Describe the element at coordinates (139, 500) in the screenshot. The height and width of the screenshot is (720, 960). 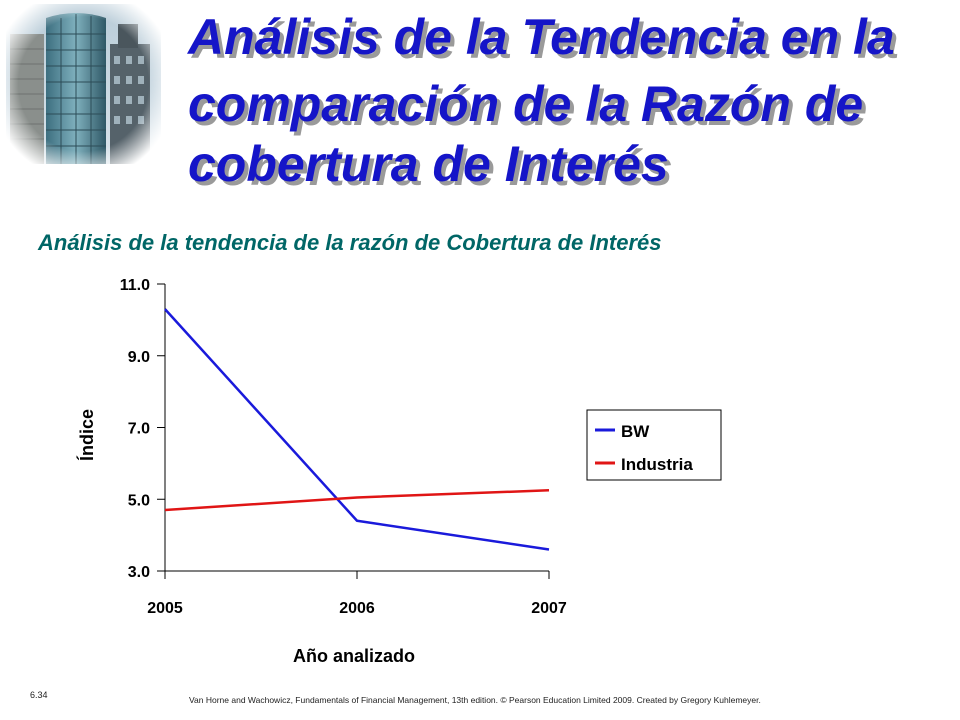
I see `y-tick-label: 5.0` at that location.